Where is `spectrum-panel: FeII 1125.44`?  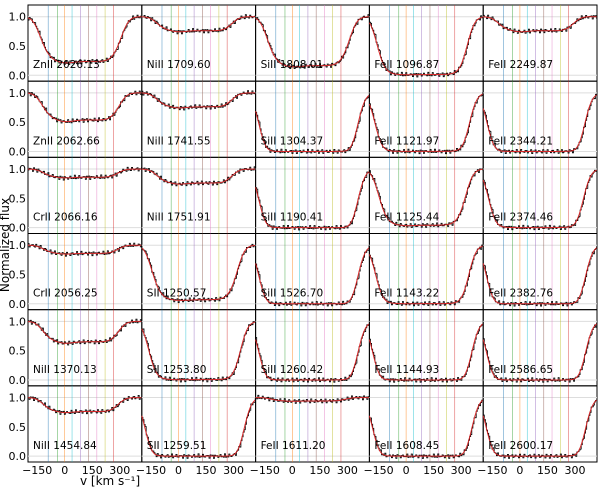 spectrum-panel: FeII 1125.44 is located at coordinates (426, 195).